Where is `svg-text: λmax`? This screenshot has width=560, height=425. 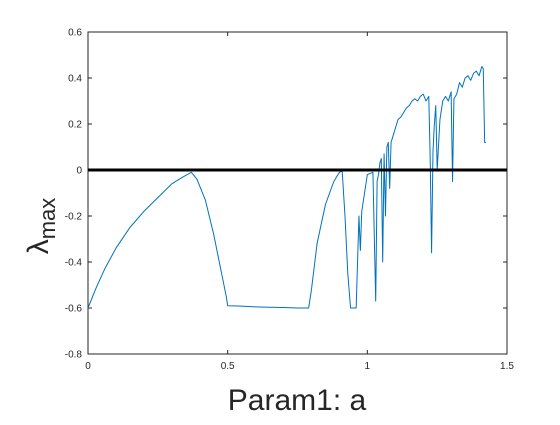
svg-text: λmax is located at coordinates (41, 226).